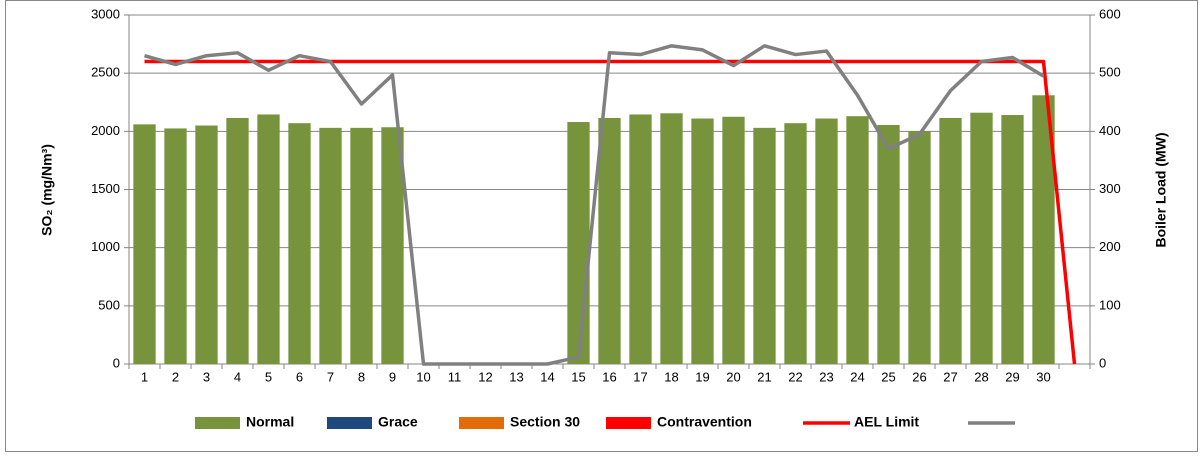 This screenshot has height=456, width=1204. I want to click on legend-label: Grace, so click(398, 422).